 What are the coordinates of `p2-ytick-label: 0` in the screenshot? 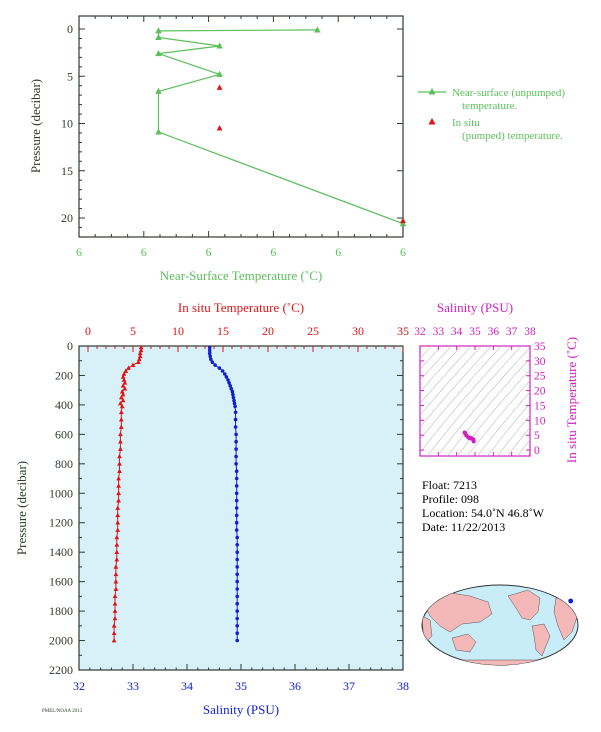 It's located at (70, 346).